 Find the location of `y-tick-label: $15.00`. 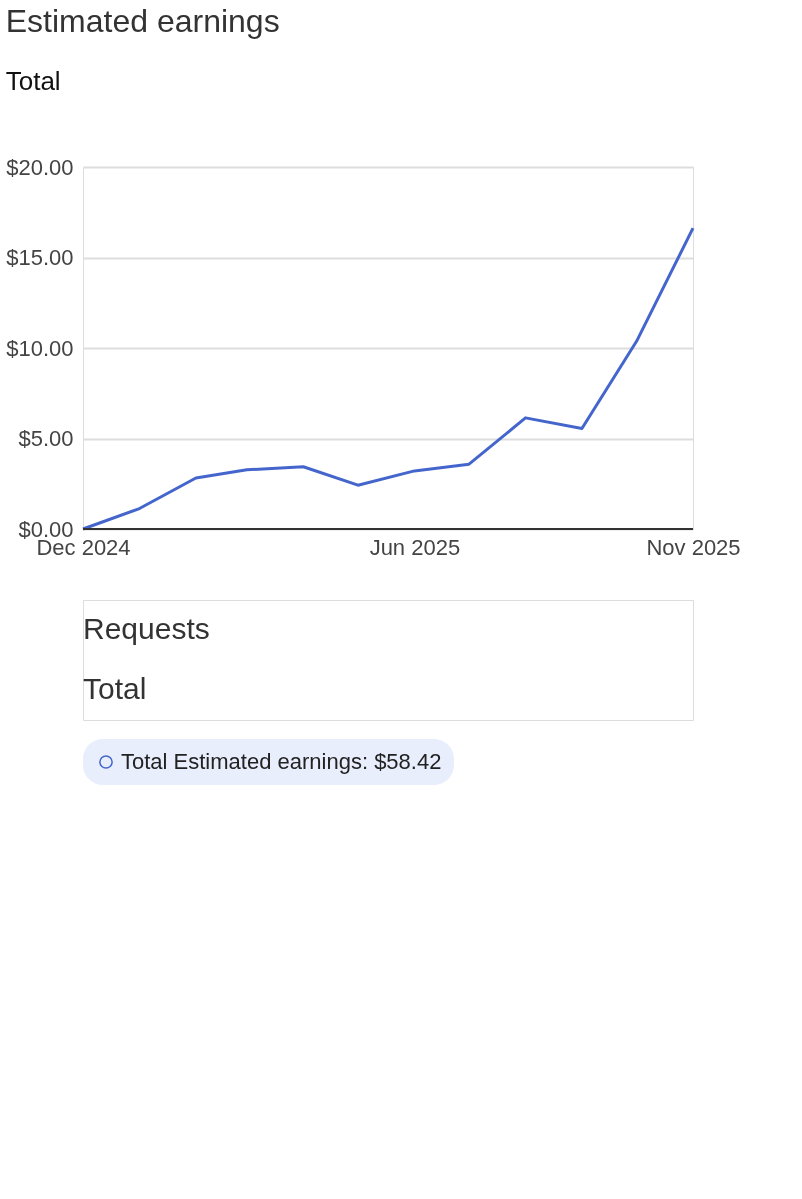

y-tick-label: $15.00 is located at coordinates (40, 257).